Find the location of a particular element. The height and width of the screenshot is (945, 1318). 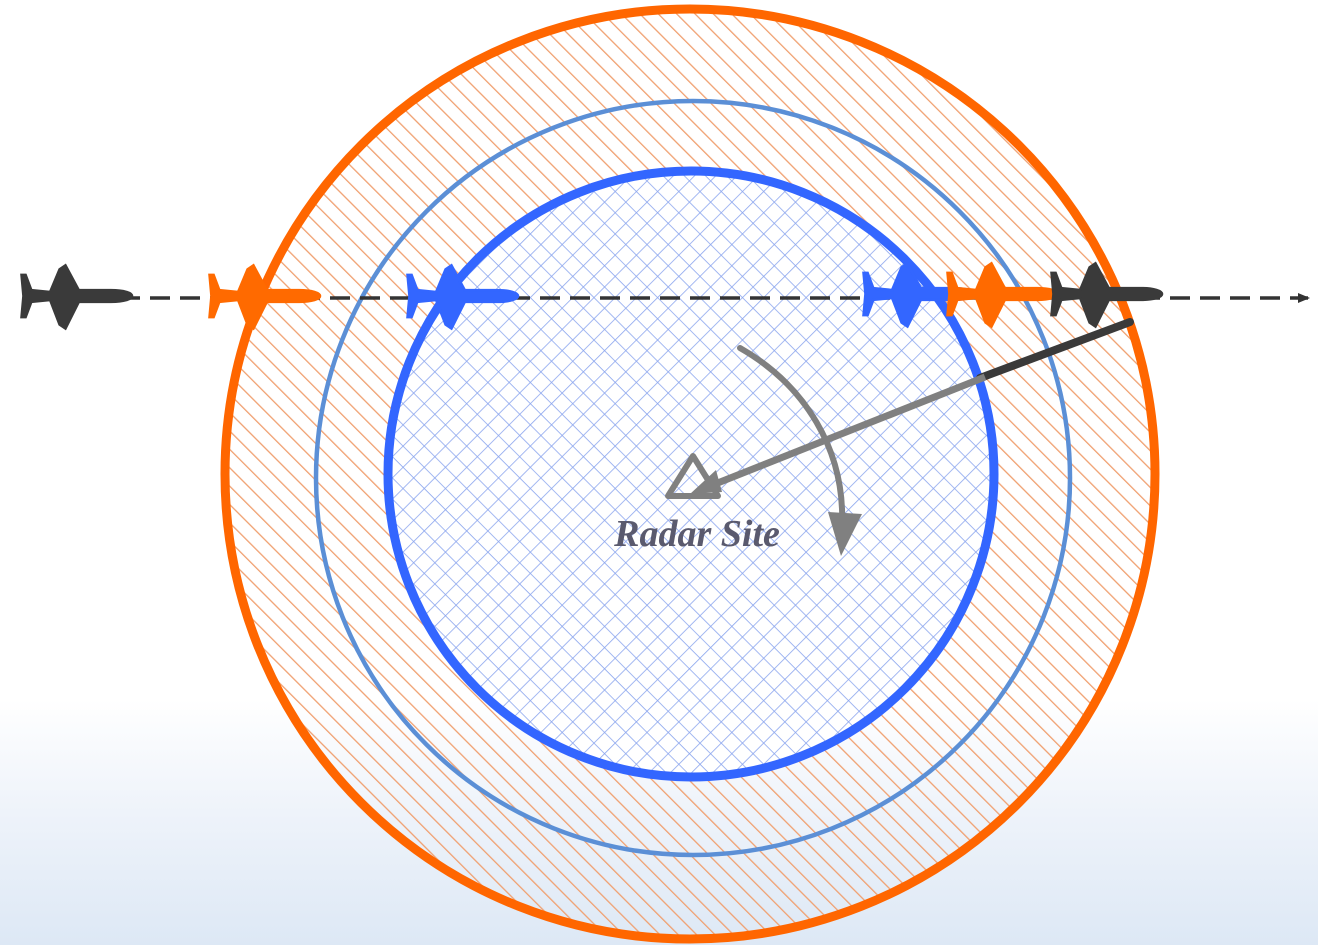

triangle-icon is located at coordinates (693, 476).